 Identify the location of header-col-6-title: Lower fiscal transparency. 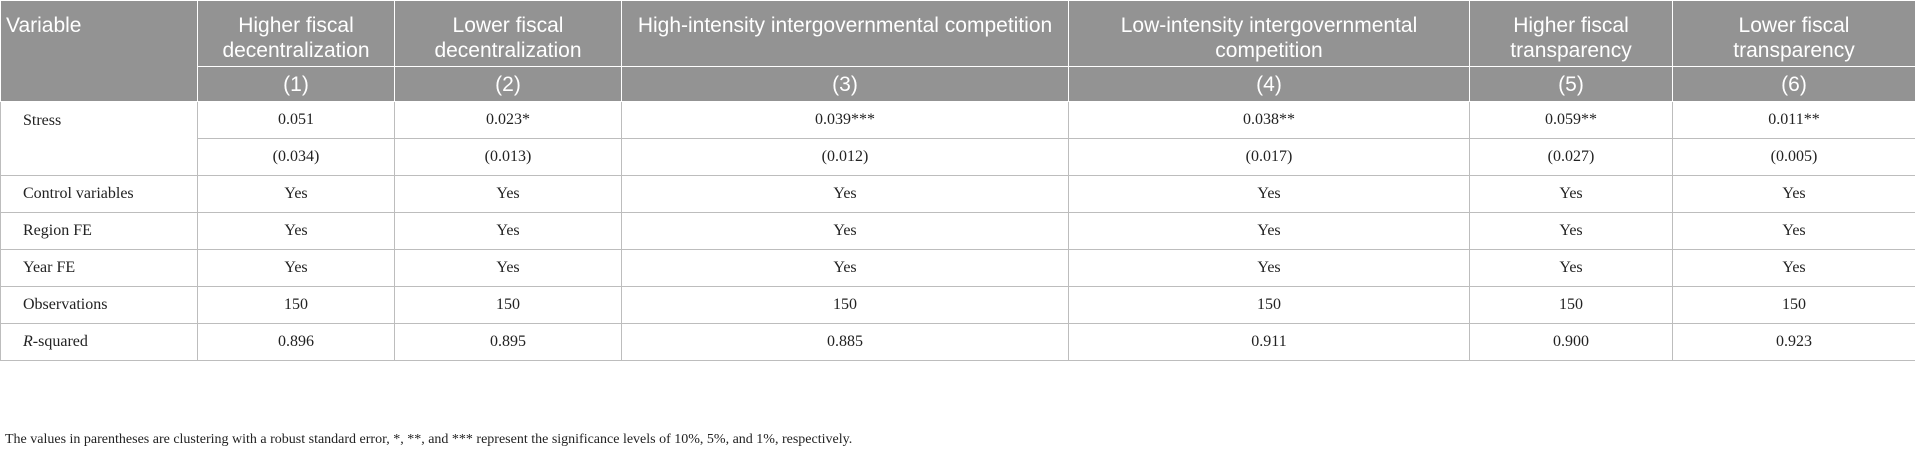
(1793, 33).